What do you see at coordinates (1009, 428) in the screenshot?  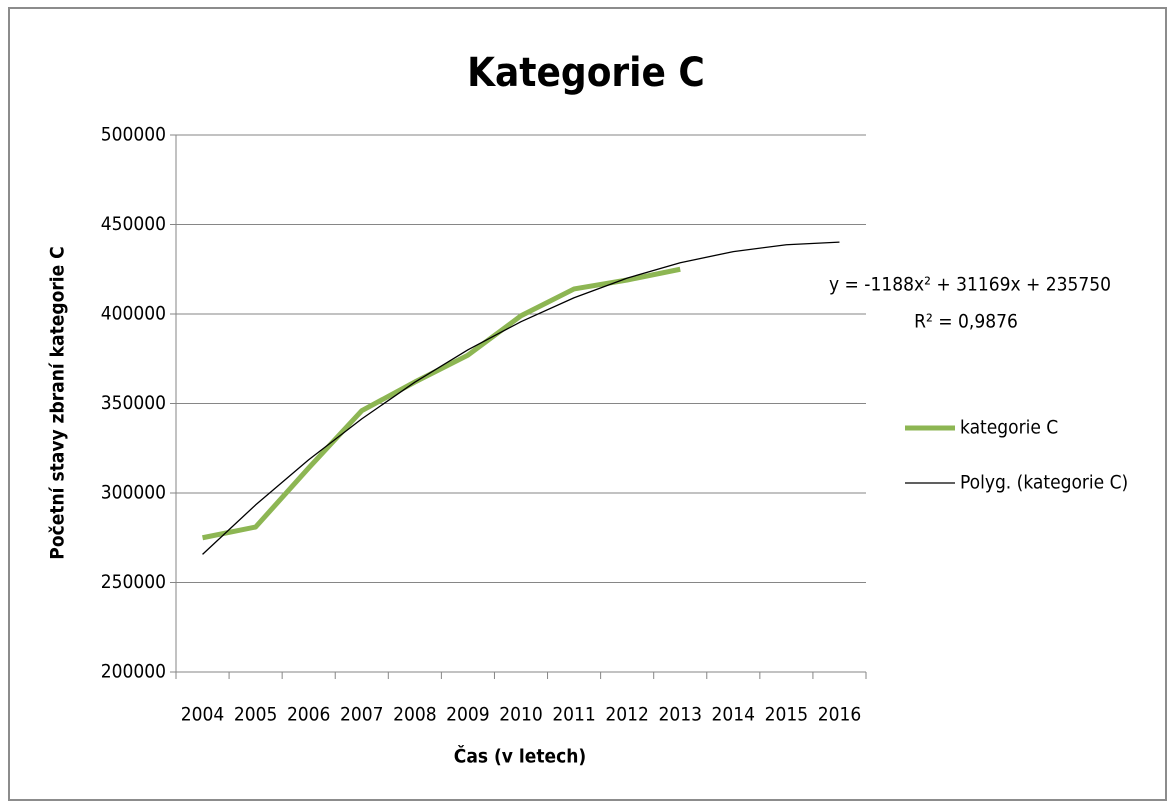 I see `legend-label: kategorie C` at bounding box center [1009, 428].